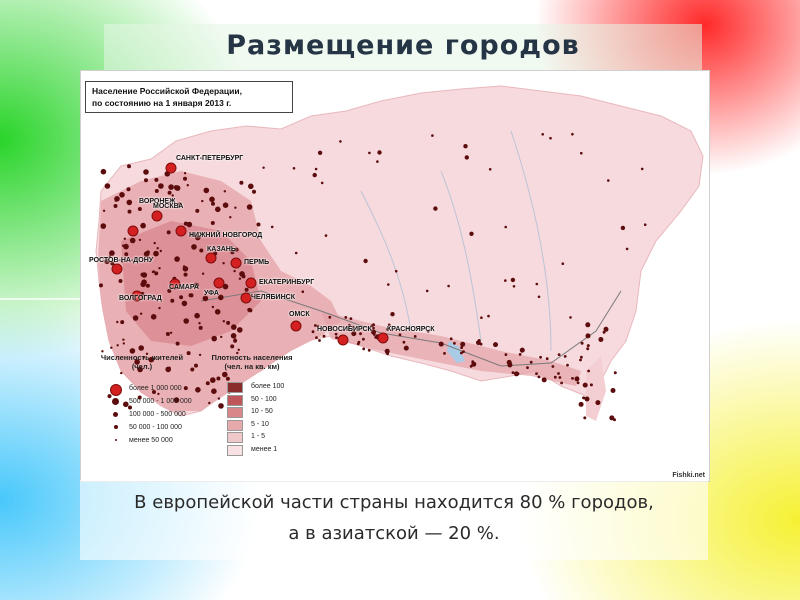 This screenshot has height=600, width=800. Describe the element at coordinates (252, 366) in the screenshot. I see `density-legend-title-line2: (чел. на кв. км)` at that location.